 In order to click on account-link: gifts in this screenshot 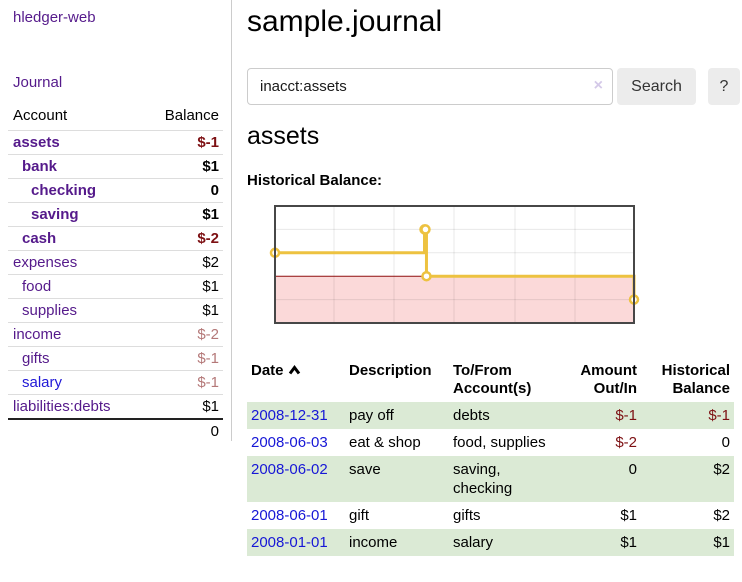, I will do `click(36, 358)`.